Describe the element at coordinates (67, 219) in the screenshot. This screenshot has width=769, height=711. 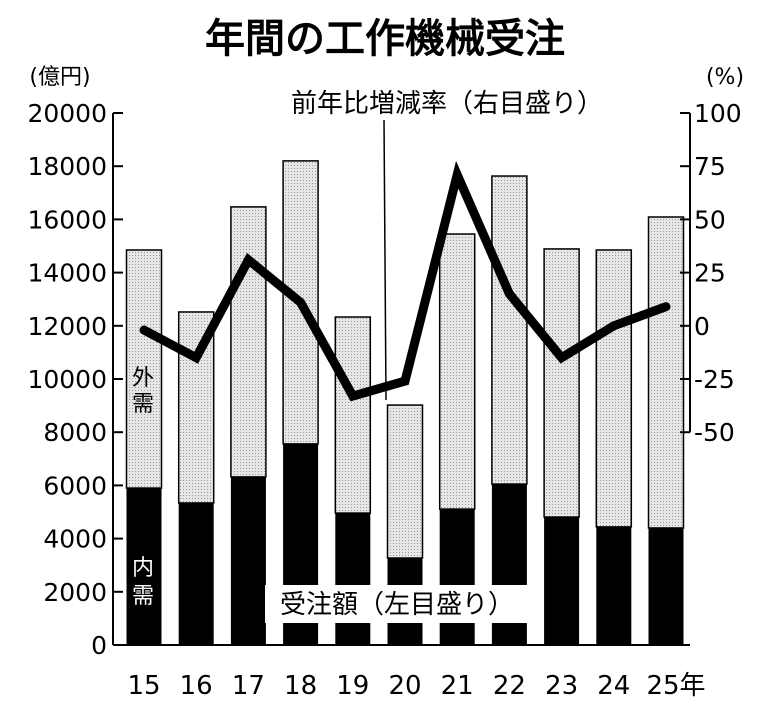
I see `left-tick-label: 16000` at that location.